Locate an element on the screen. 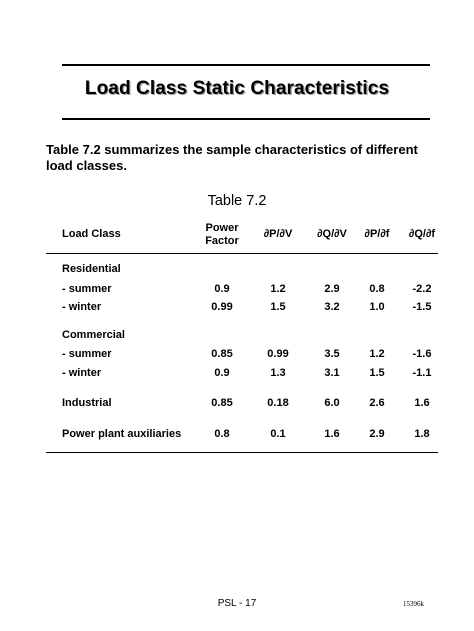 Image resolution: width=474 pixels, height=631 pixels. cell-dpdv: 0.18 is located at coordinates (278, 403).